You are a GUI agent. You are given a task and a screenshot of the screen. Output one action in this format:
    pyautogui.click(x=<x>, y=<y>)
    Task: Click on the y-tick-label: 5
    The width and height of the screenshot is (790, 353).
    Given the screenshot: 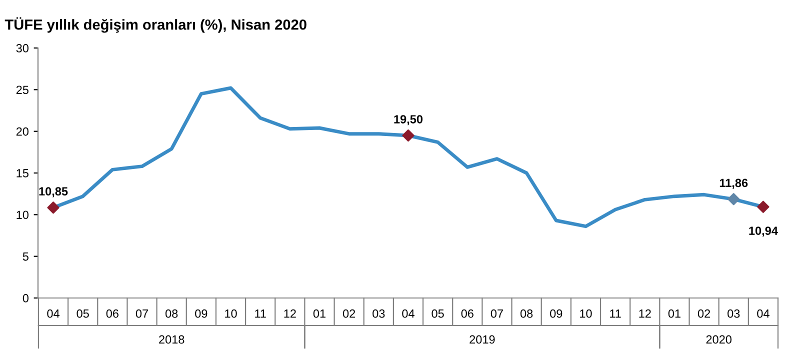 What is the action you would take?
    pyautogui.click(x=25, y=256)
    